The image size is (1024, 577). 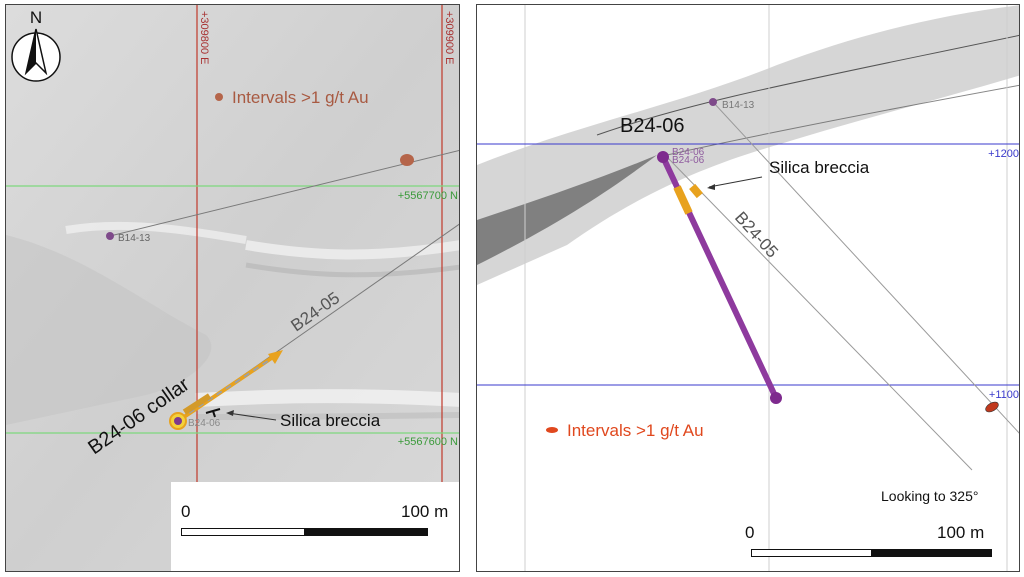 What do you see at coordinates (683, 200) in the screenshot?
I see `b24-06-gold-interval` at bounding box center [683, 200].